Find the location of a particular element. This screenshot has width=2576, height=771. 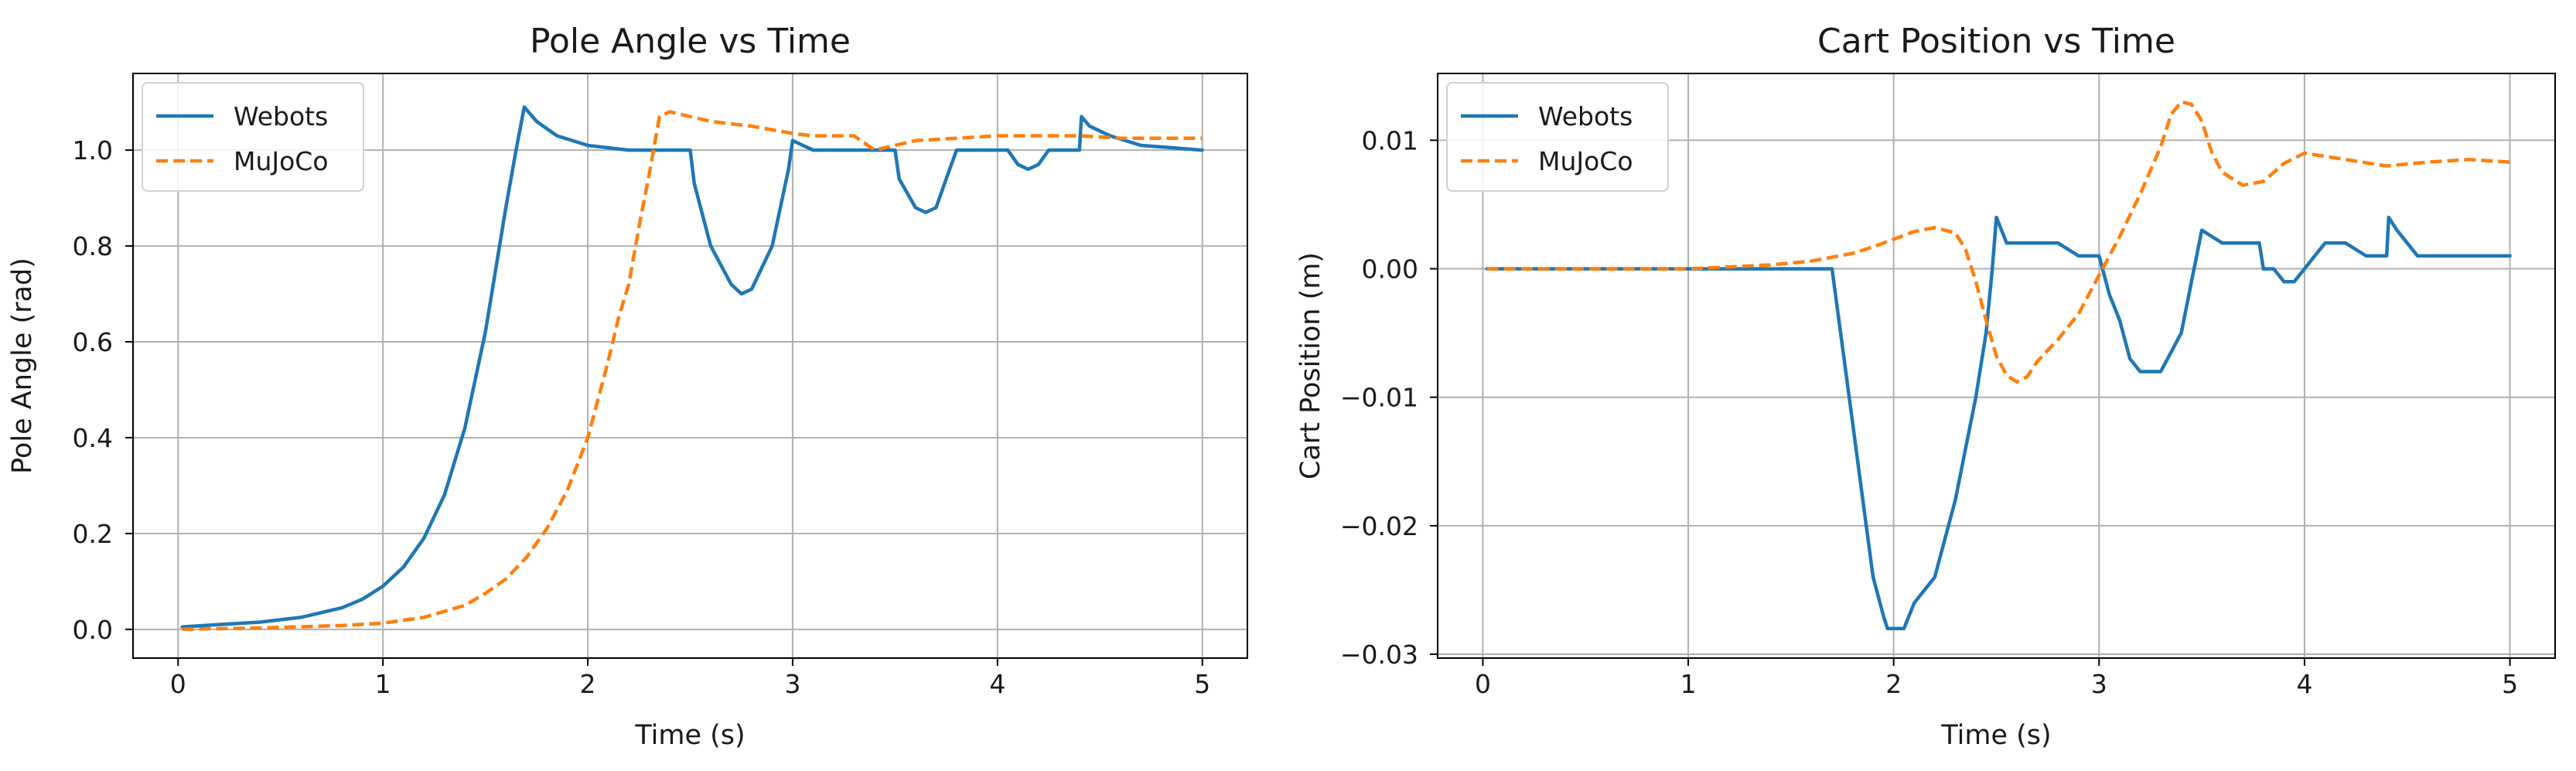

y-axis-label: Pole Angle (rad) is located at coordinates (23, 366).